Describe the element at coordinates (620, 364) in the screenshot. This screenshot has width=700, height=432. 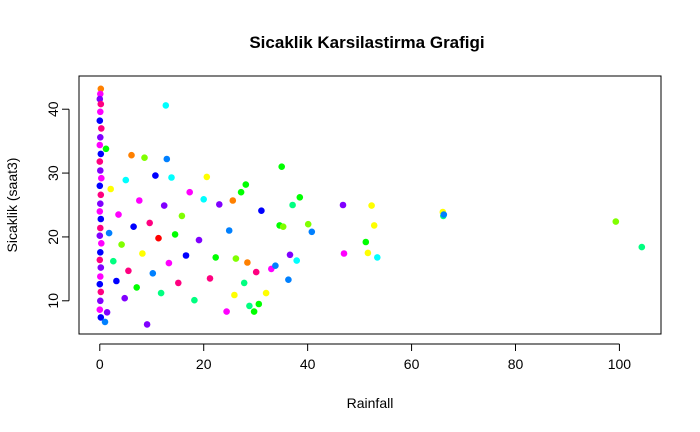
I see `x-tick-label: 100` at that location.